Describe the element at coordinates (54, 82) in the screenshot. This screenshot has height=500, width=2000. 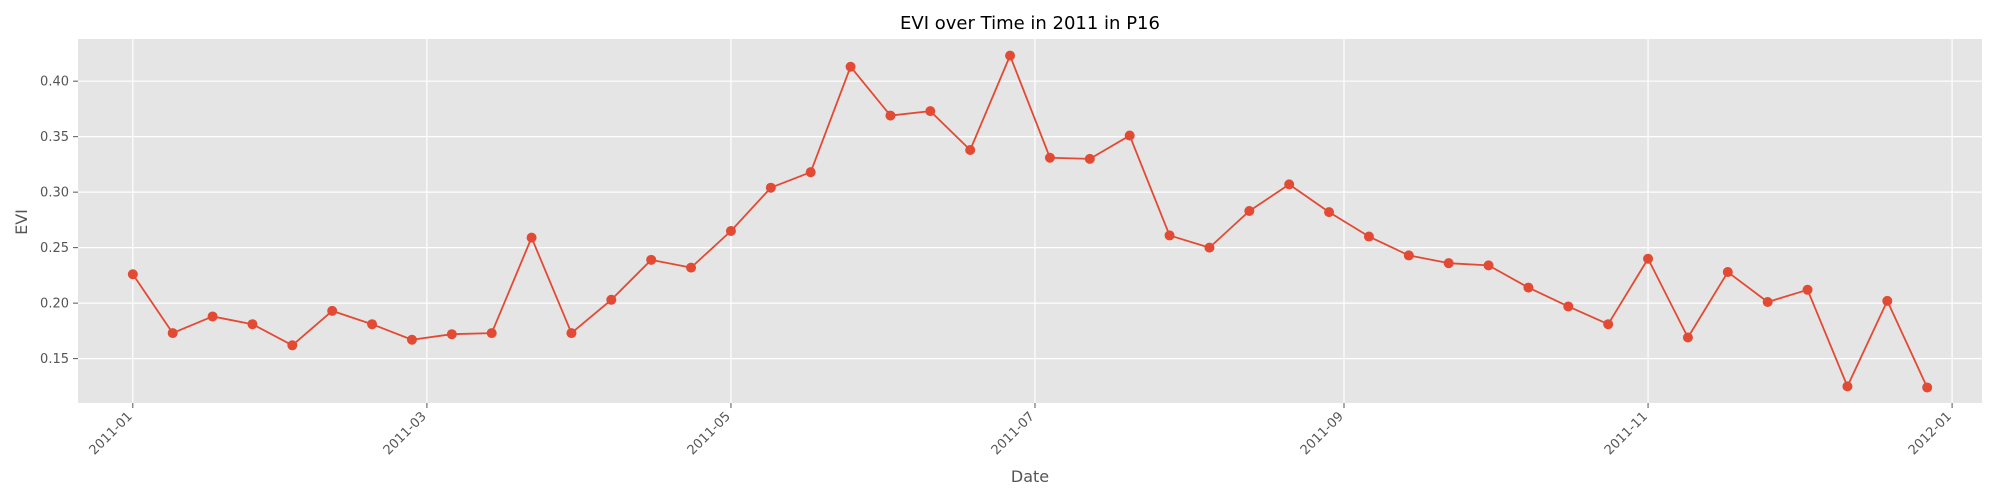
I see `y-tick-label: 0.40` at that location.